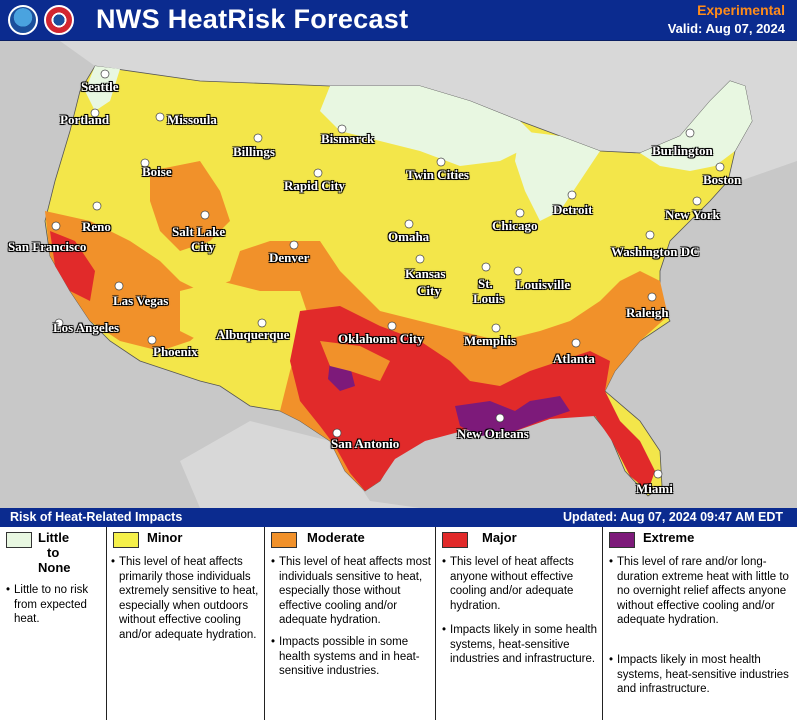 The image size is (797, 720). What do you see at coordinates (696, 126) in the screenshot?
I see `little-new-england` at bounding box center [696, 126].